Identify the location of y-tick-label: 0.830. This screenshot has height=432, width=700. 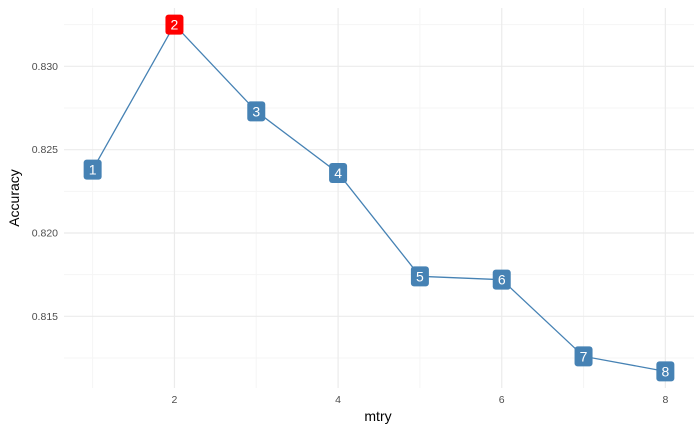
(45, 67).